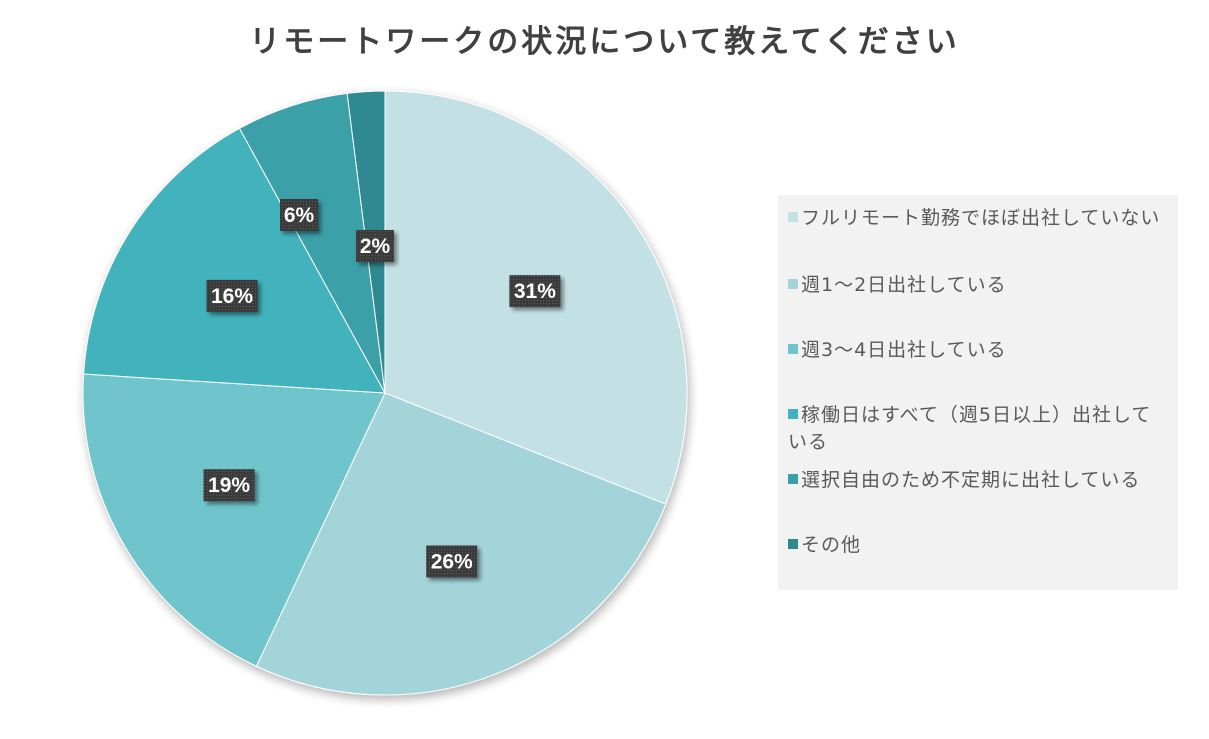 Image resolution: width=1209 pixels, height=739 pixels. I want to click on legend-label: 稼働日はすべて（週5日以上）出社している, so click(970, 428).